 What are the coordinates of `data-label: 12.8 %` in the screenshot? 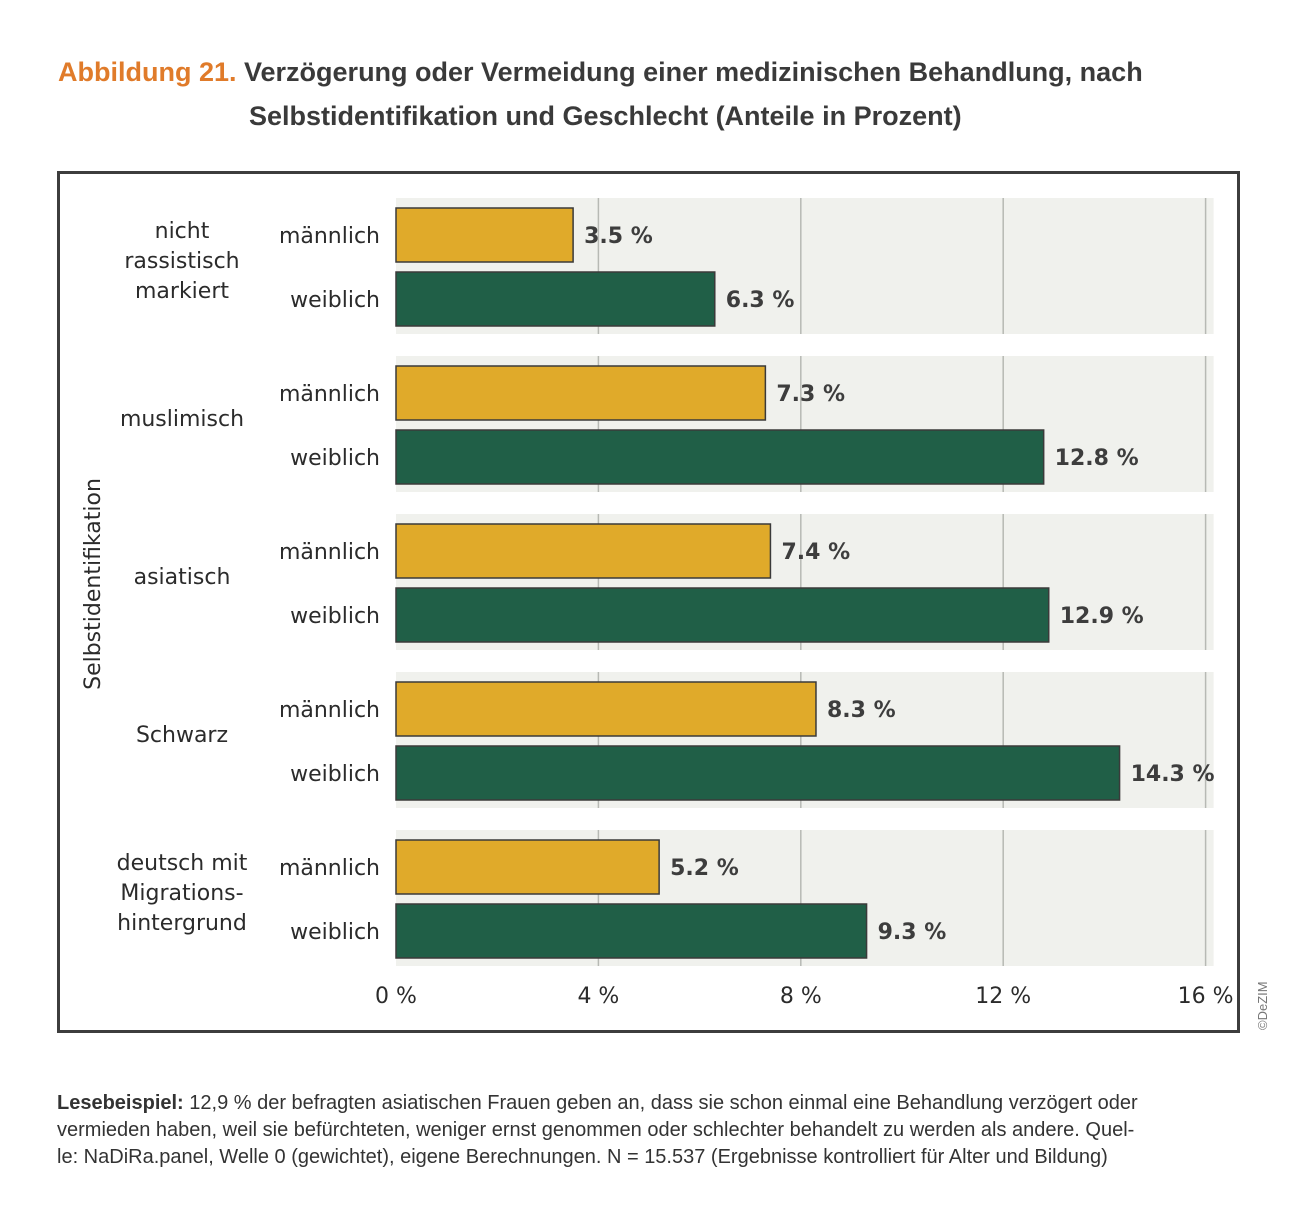 It's located at (1097, 458).